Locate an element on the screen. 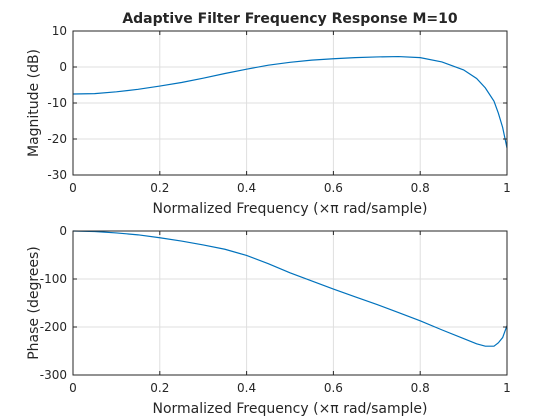  magnitude-chart-title: Adaptive Filter Frequency Response M=10 is located at coordinates (290, 19).